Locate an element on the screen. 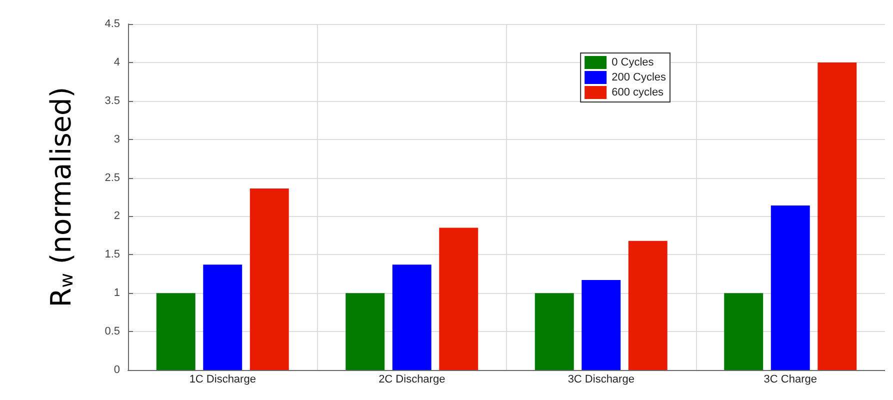 The height and width of the screenshot is (400, 893). y-axis-title: Rw (normalised) is located at coordinates (61, 197).